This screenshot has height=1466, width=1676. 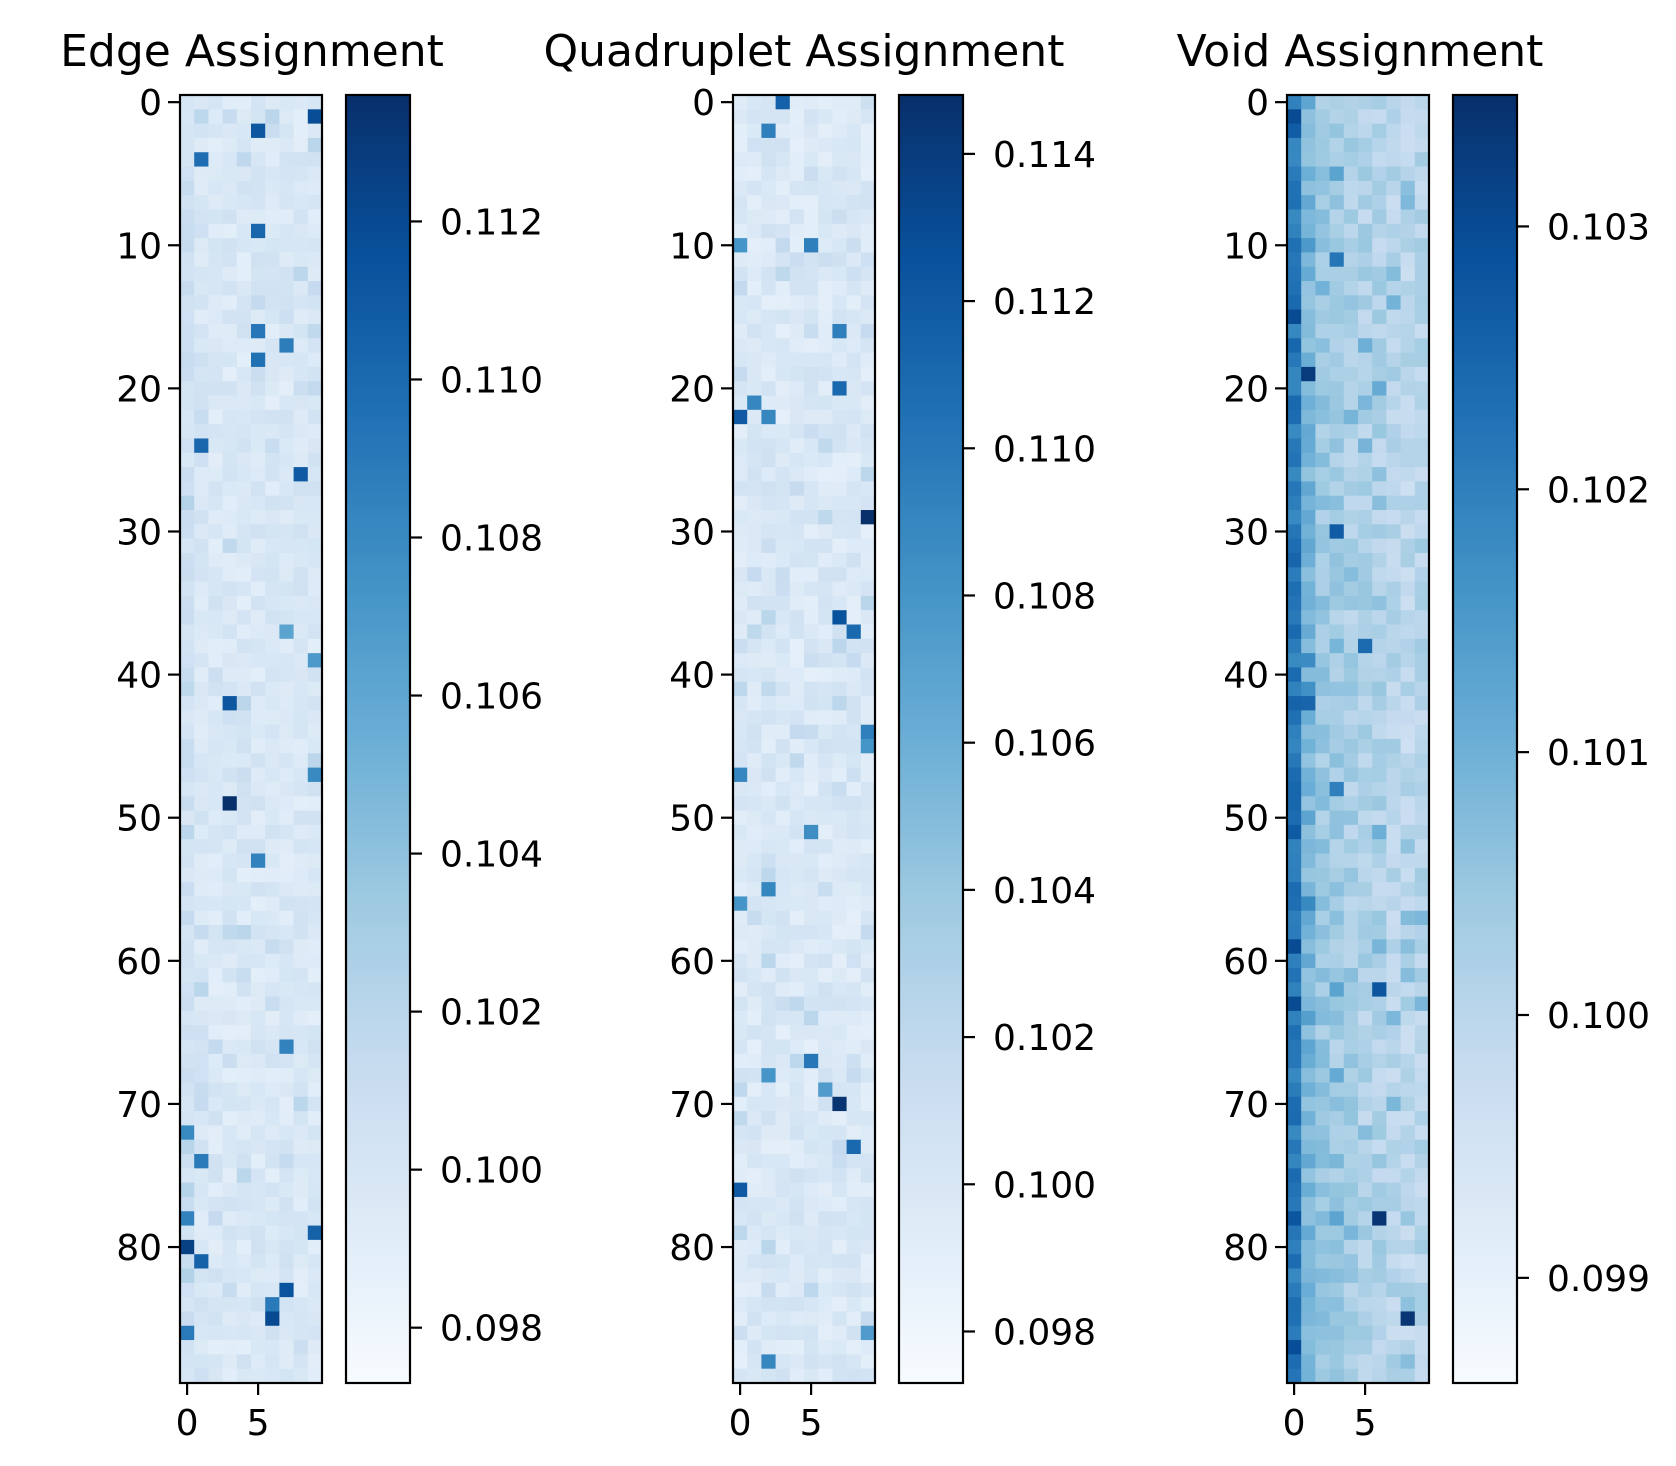 What do you see at coordinates (1246, 819) in the screenshot?
I see `y-tick-label: 50` at bounding box center [1246, 819].